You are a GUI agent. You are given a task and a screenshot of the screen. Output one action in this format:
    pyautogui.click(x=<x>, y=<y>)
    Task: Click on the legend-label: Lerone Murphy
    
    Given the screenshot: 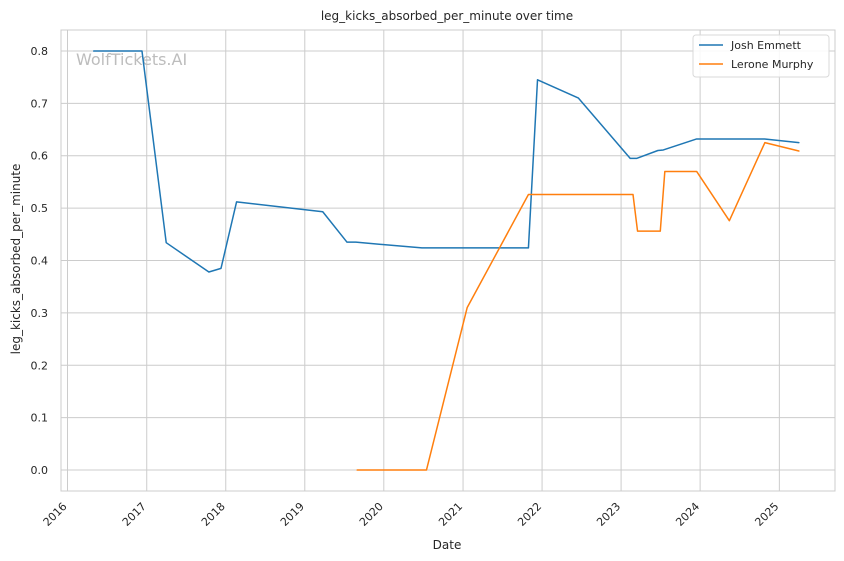 What is the action you would take?
    pyautogui.click(x=772, y=64)
    